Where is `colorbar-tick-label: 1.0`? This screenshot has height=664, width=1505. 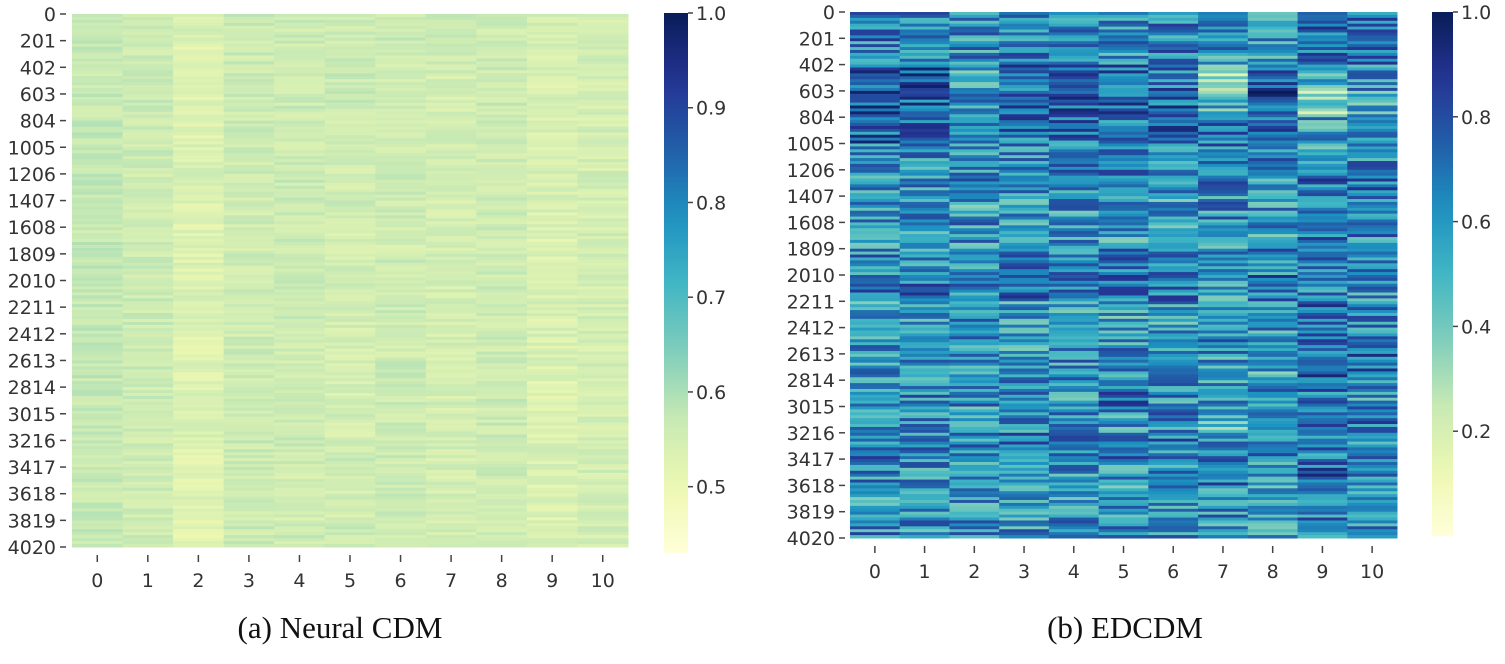
colorbar-tick-label: 1.0 is located at coordinates (1476, 13).